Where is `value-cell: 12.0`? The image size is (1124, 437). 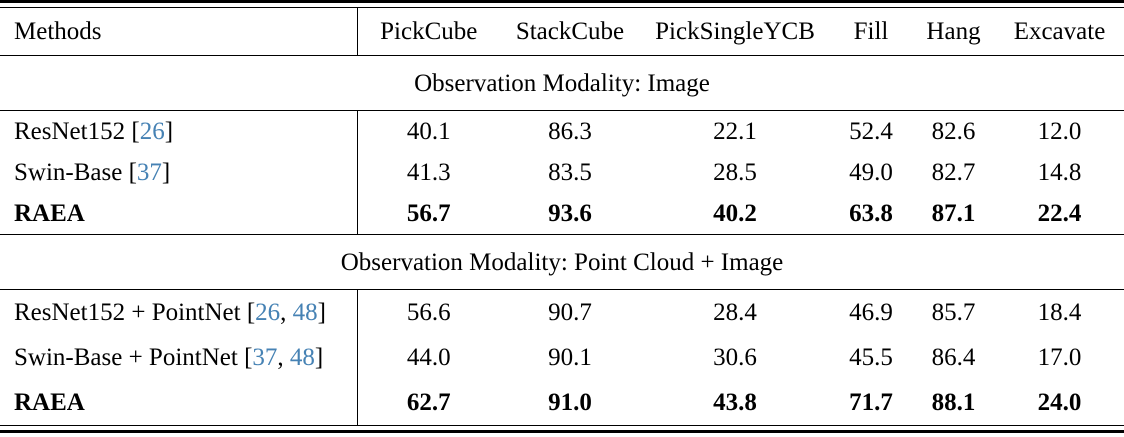
value-cell: 12.0 is located at coordinates (1059, 131).